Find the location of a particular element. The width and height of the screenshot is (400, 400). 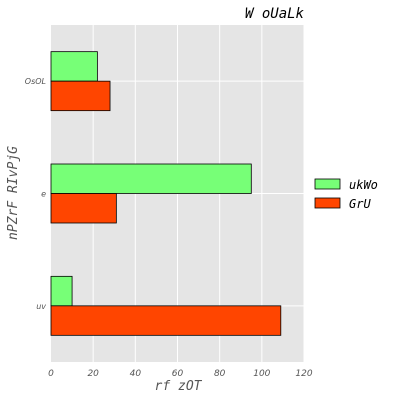

x-tick-label-1: 20 is located at coordinates (93, 374).